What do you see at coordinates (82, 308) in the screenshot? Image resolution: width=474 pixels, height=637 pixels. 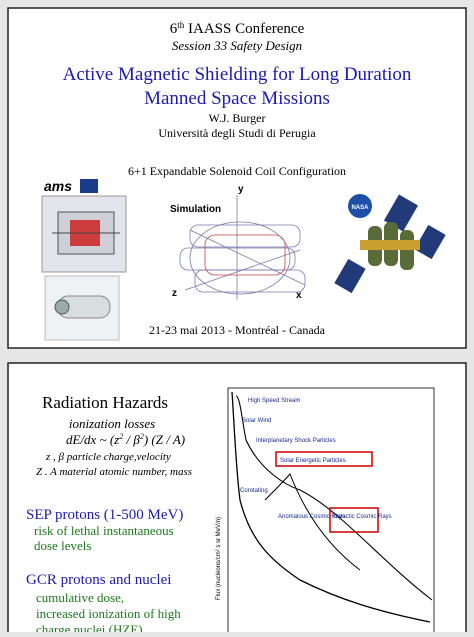 I see `coil-image` at bounding box center [82, 308].